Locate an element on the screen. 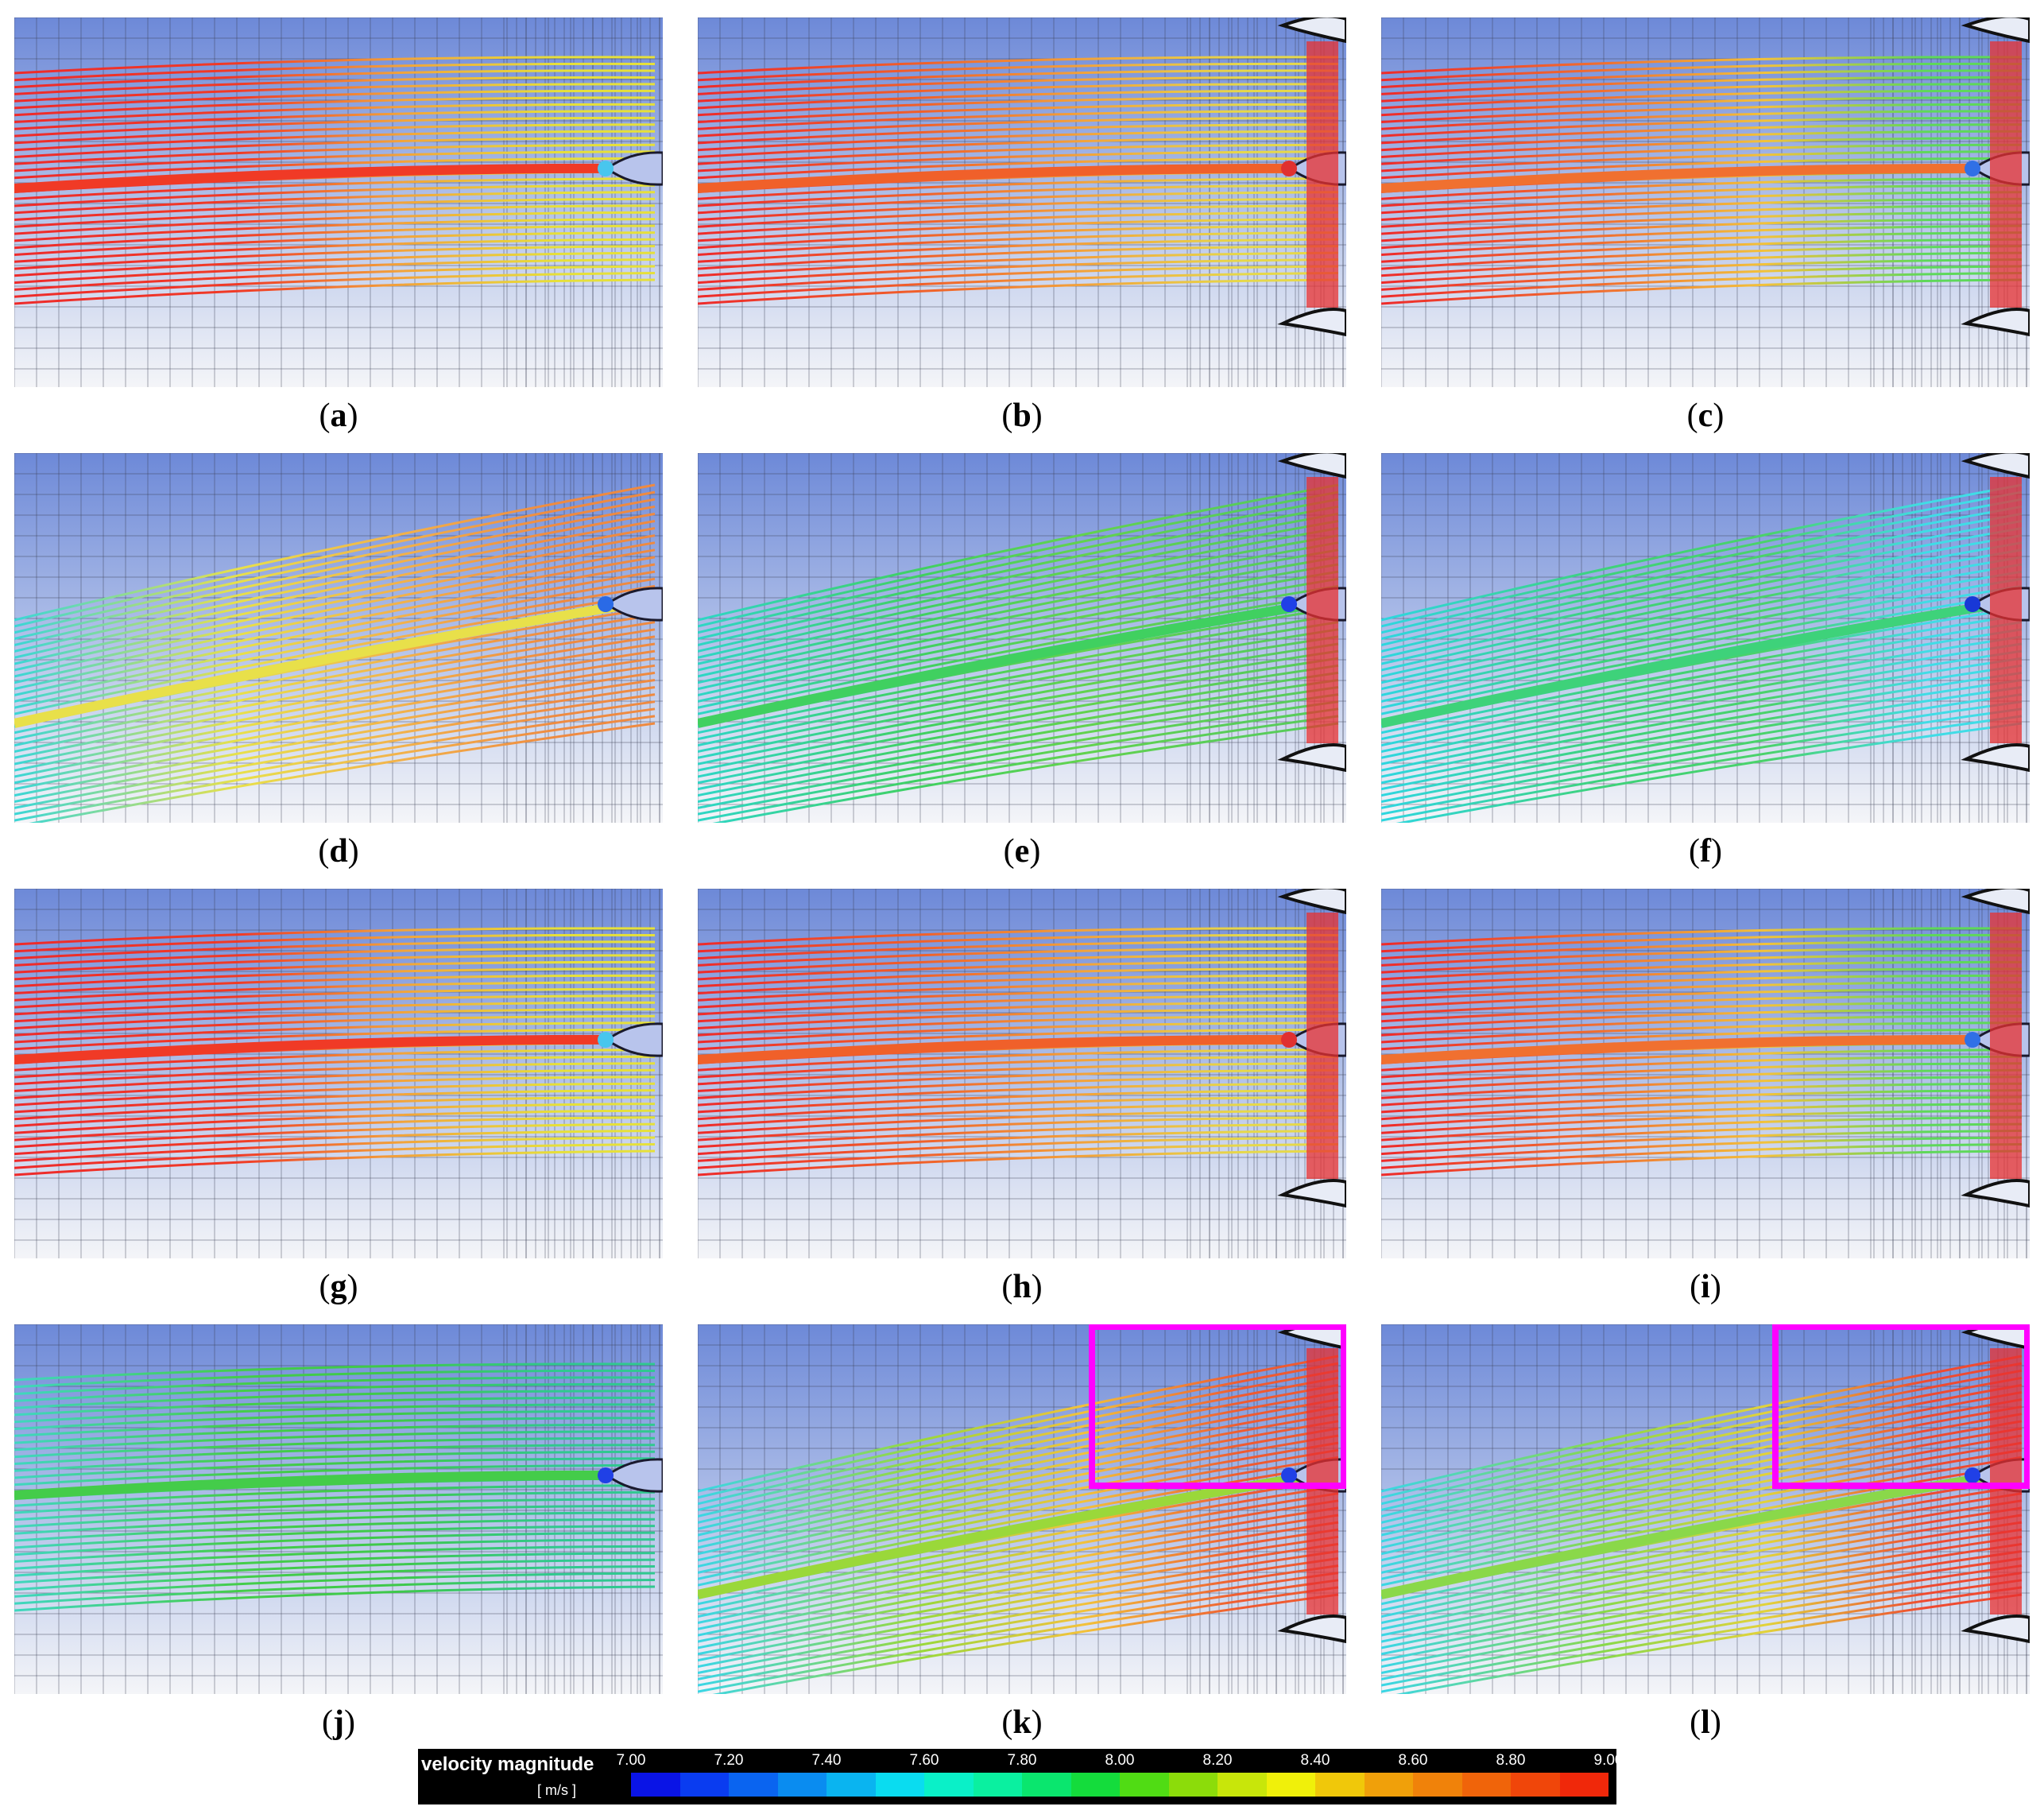 This screenshot has width=2044, height=1818. panel-l is located at coordinates (1705, 1509).